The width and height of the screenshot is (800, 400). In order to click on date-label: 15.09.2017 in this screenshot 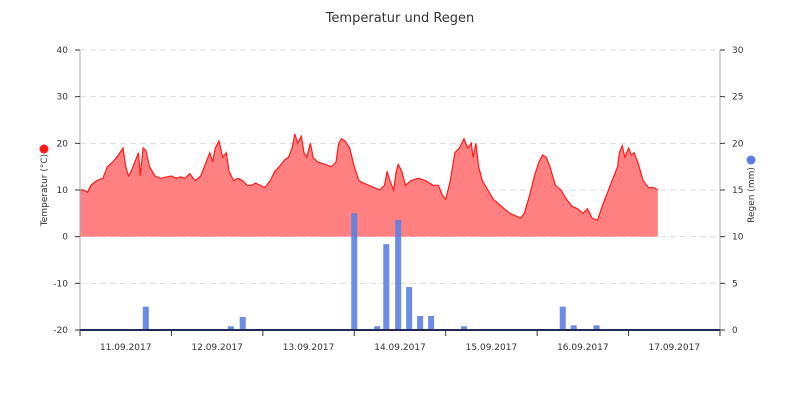, I will do `click(492, 348)`.